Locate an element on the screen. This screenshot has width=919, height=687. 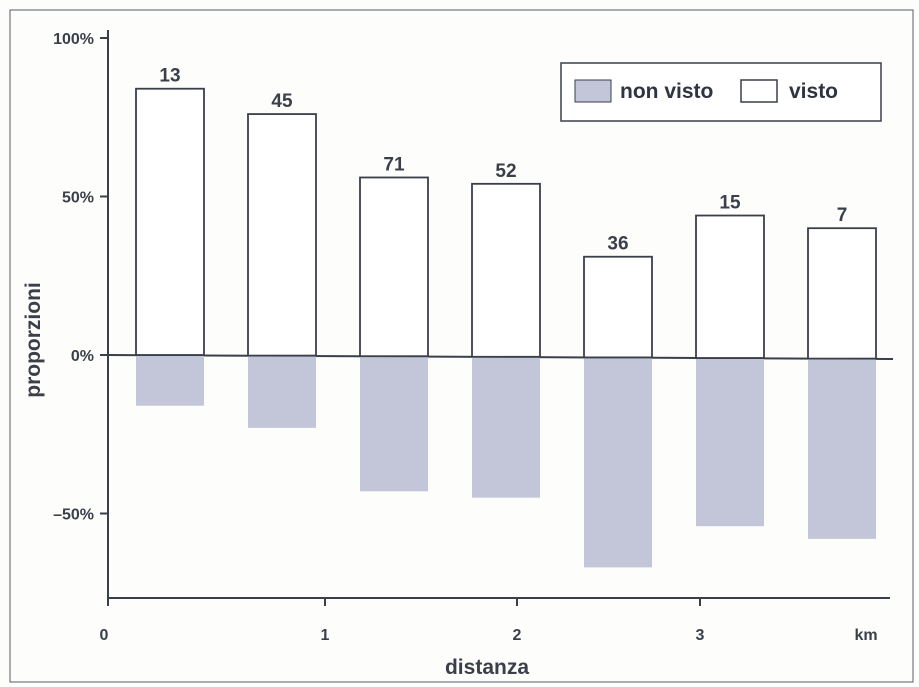
x-tick-label: 2 is located at coordinates (517, 635).